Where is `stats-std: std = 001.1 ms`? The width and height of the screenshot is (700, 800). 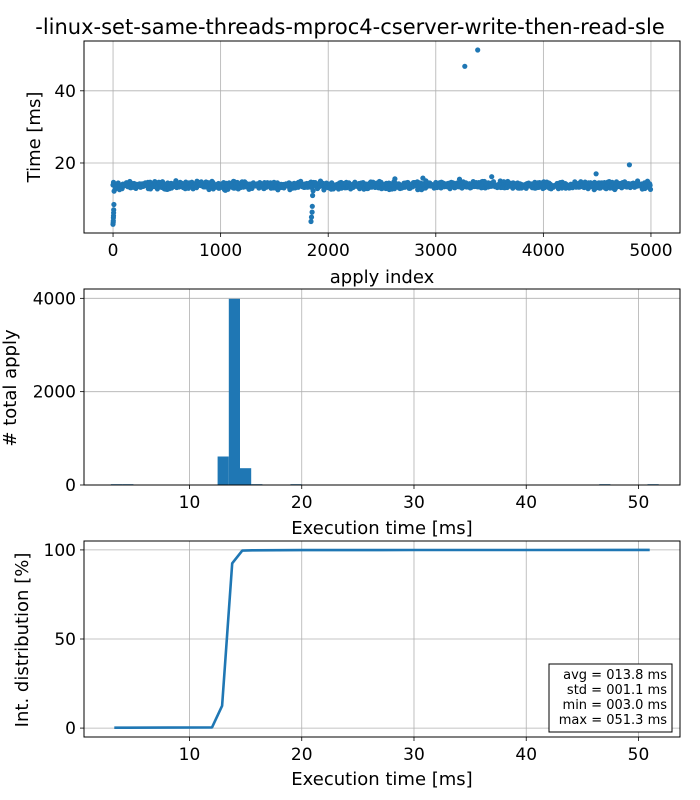
stats-std: std = 001.1 ms is located at coordinates (617, 690).